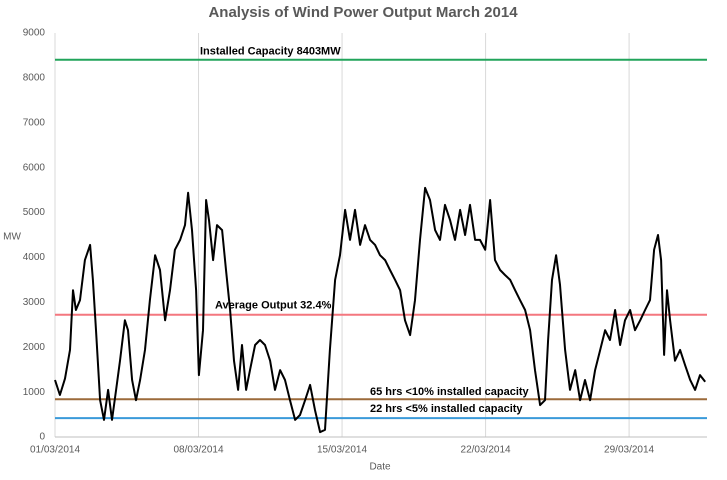  What do you see at coordinates (380, 467) in the screenshot?
I see `x-axis-label: Date` at bounding box center [380, 467].